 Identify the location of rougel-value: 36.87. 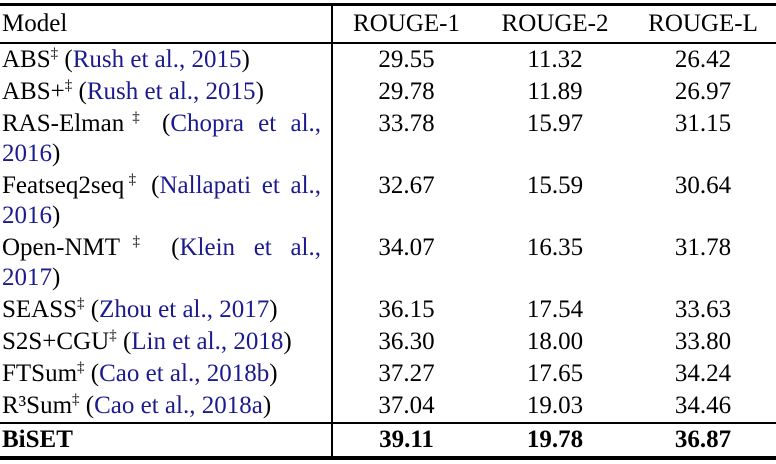
(703, 440).